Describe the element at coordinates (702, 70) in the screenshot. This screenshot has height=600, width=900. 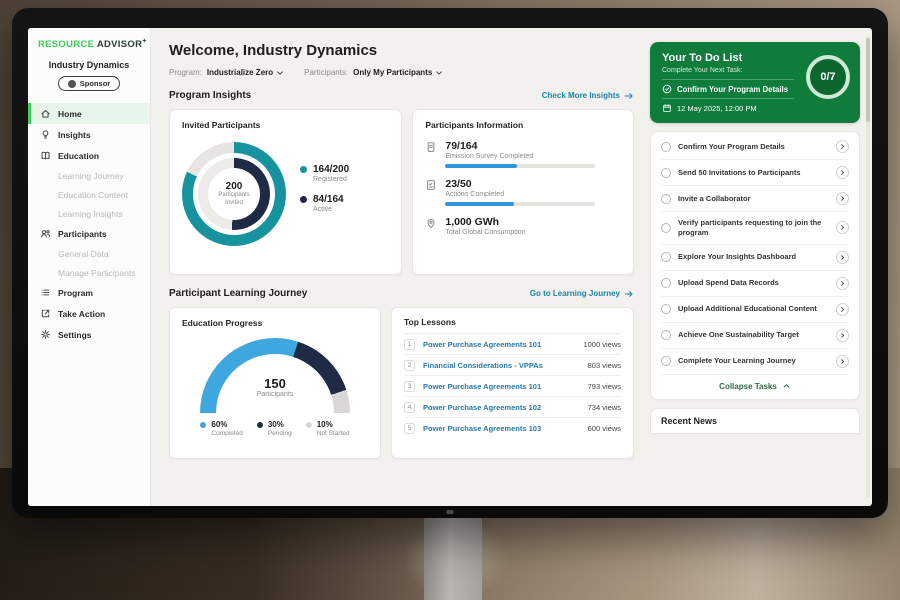
I see `todo-subtitle: Complete Your Next Task:` at that location.